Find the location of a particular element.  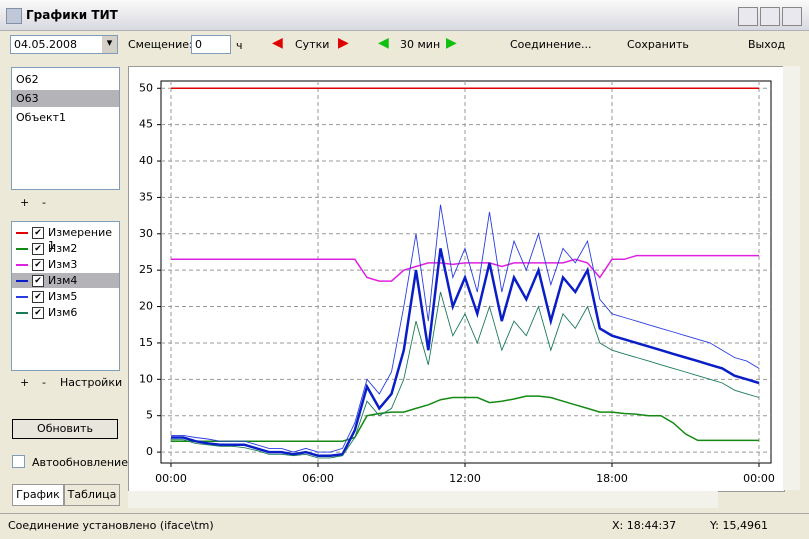

legend-item: ✔ Изм5 is located at coordinates (65, 296).